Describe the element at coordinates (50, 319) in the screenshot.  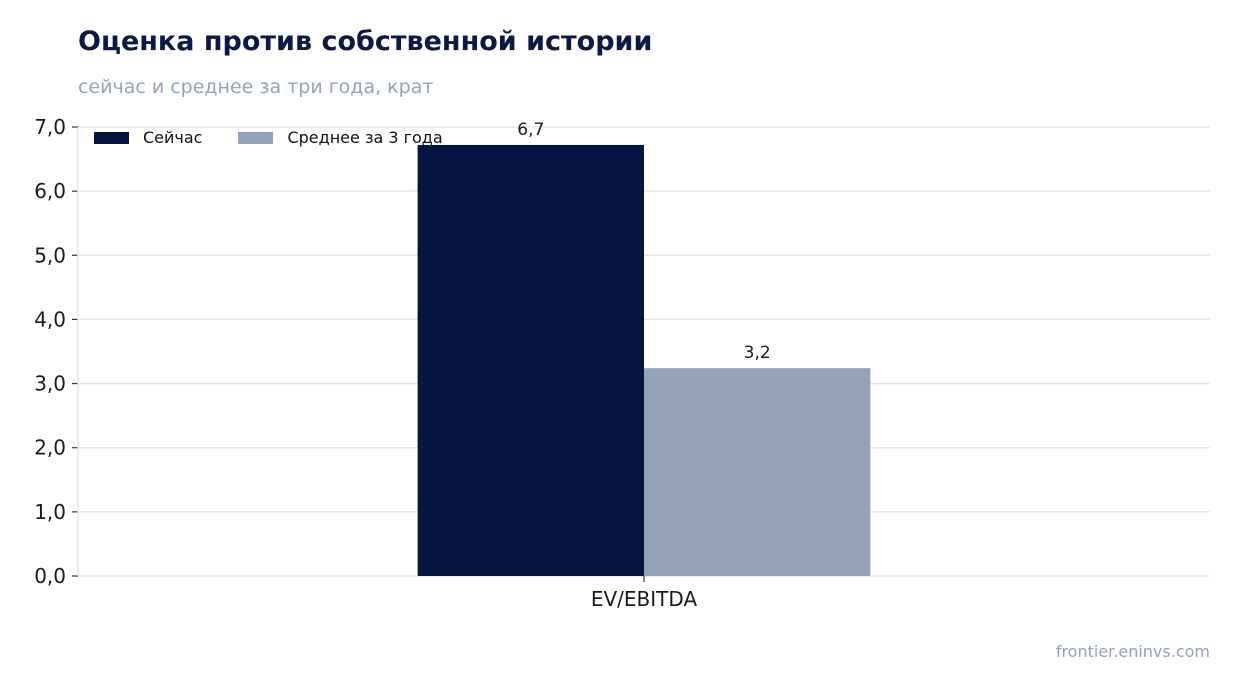
I see `y-tick-label: 4,0` at that location.